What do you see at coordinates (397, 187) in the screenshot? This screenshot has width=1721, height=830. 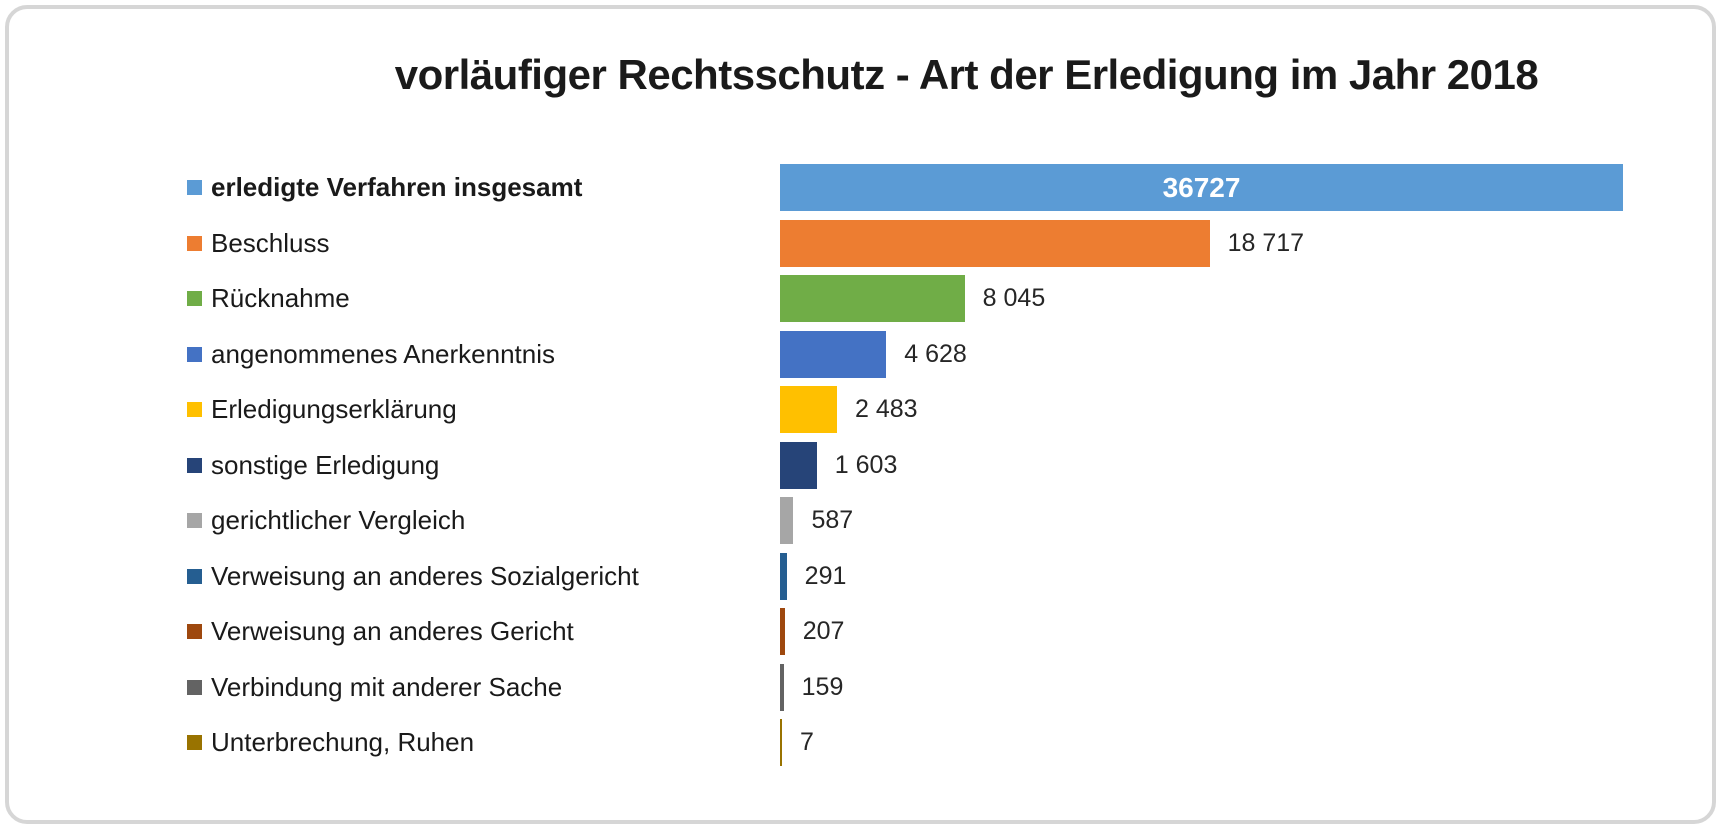 I see `category-label: erledigte Verfahren insgesamt` at bounding box center [397, 187].